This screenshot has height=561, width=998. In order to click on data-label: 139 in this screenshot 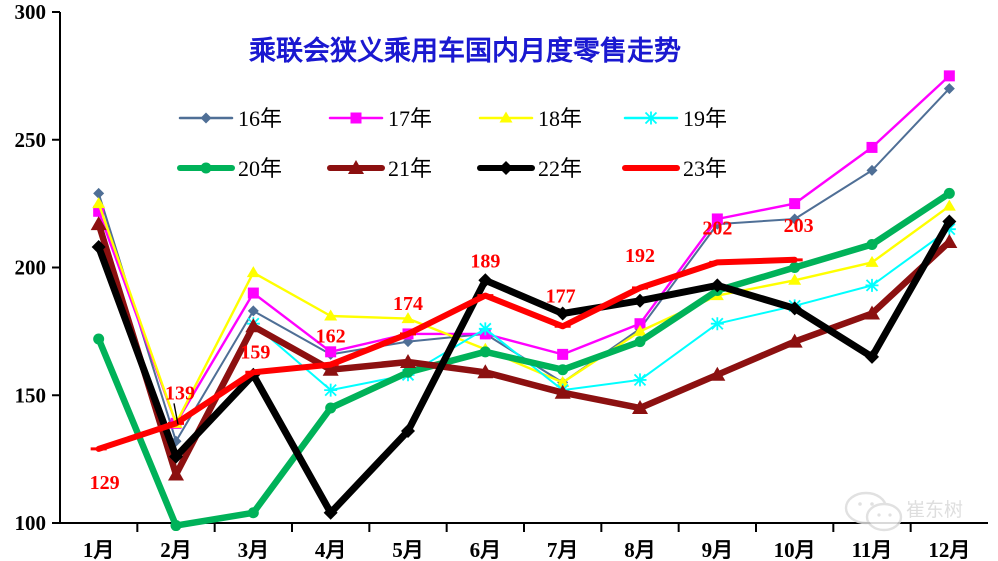, I will do `click(180, 393)`.